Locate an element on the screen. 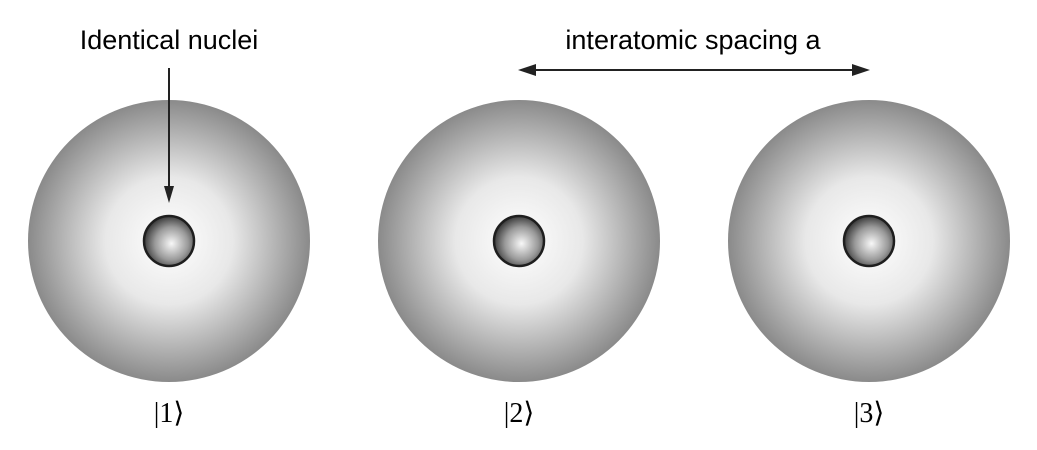 The image size is (1037, 450). nuclei-label: Identical nuclei is located at coordinates (169, 40).